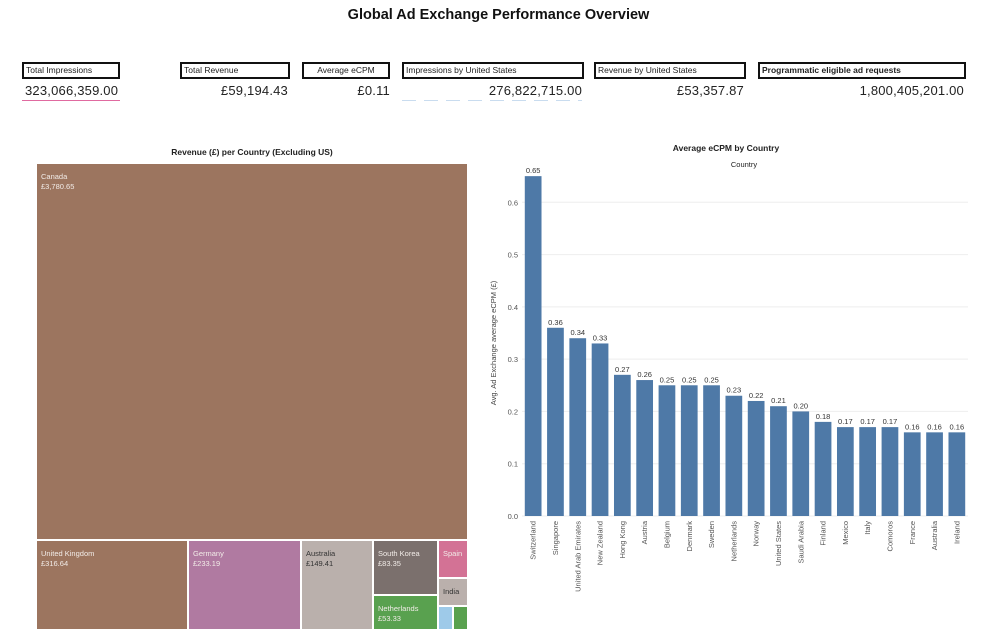 This screenshot has width=997, height=643. I want to click on treemap-tile: Australia £149.41, so click(337, 585).